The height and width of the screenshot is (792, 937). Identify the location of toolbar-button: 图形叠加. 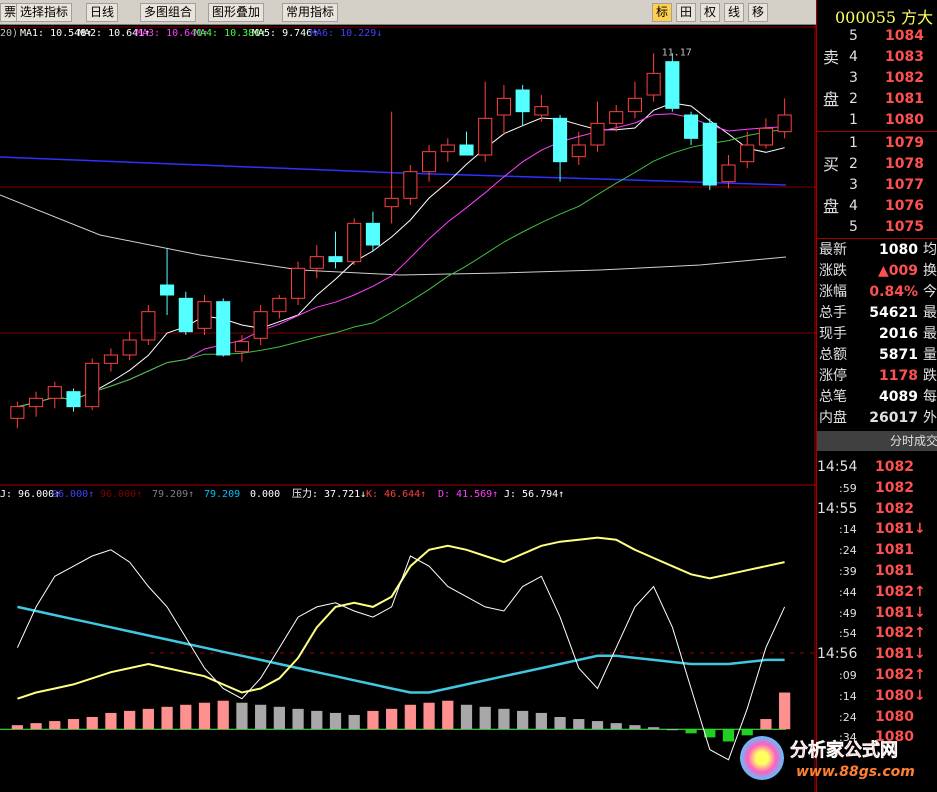
(236, 12).